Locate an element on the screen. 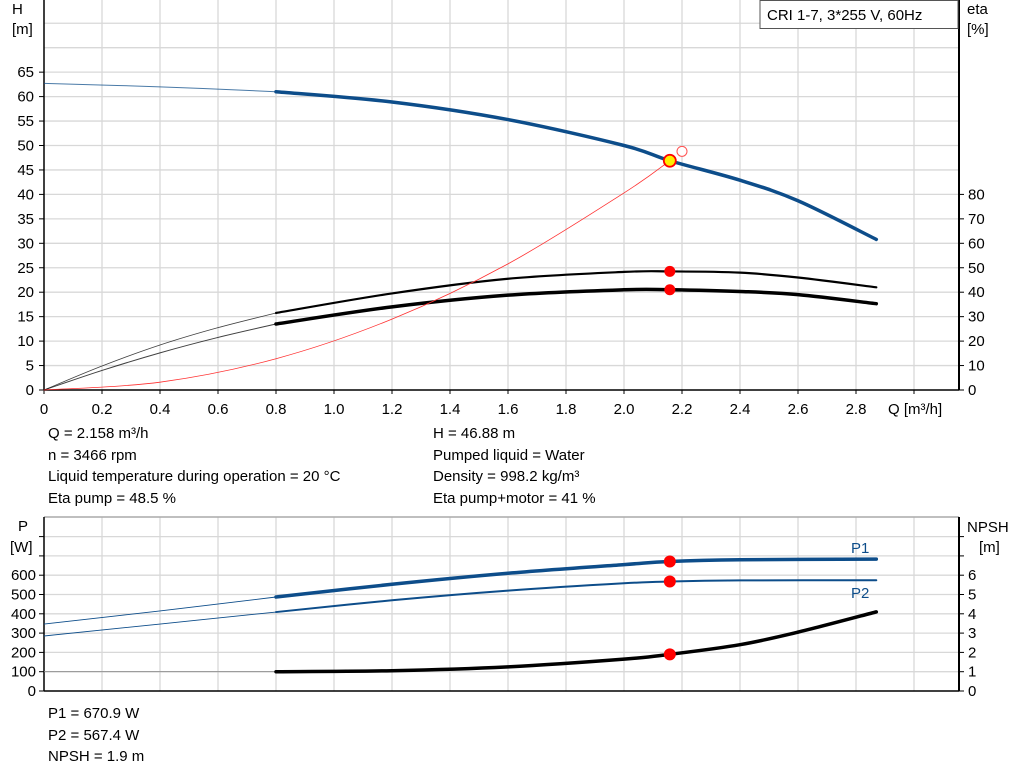 This screenshot has width=1024, height=781. info-p2: P2 = 567.4 W is located at coordinates (94, 735).